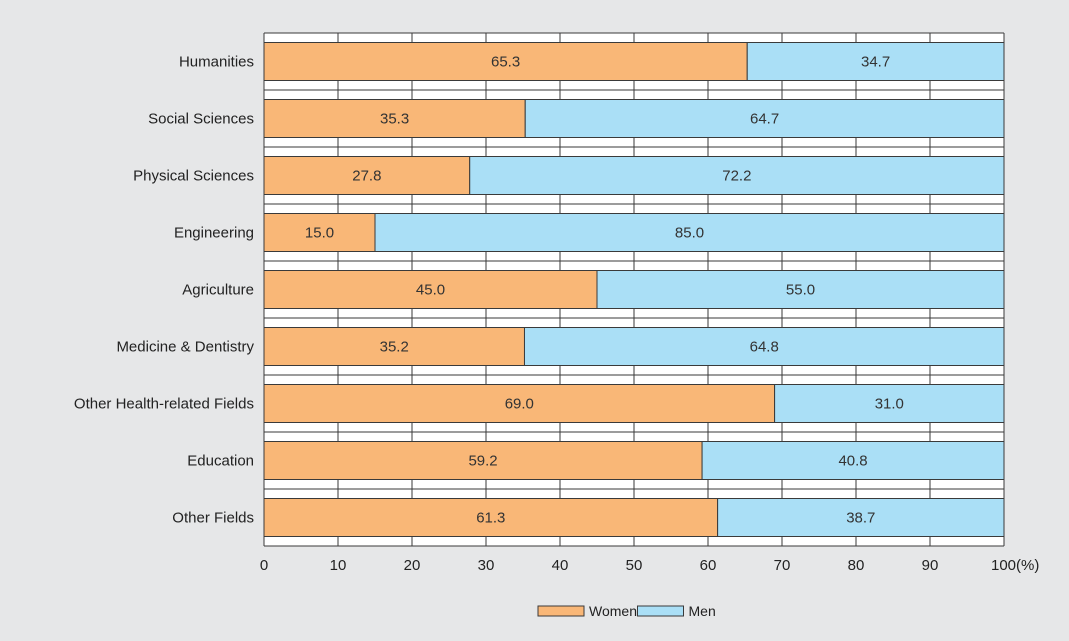  Describe the element at coordinates (216, 62) in the screenshot. I see `category-label: Humanities` at that location.